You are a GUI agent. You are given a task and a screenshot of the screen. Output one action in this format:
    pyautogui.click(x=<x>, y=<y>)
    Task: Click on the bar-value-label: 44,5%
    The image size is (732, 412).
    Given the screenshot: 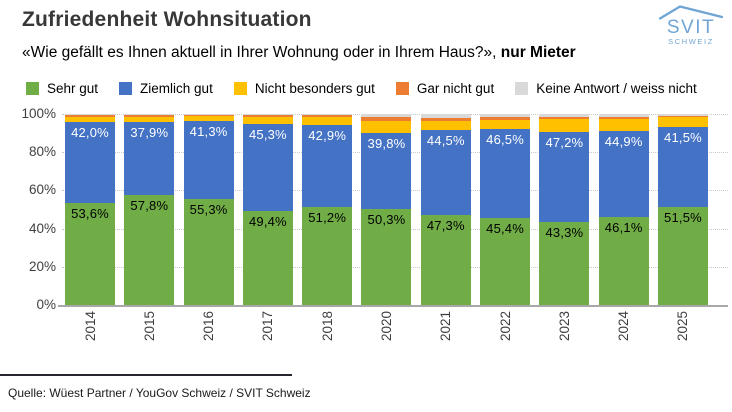 What is the action you would take?
    pyautogui.click(x=445, y=140)
    